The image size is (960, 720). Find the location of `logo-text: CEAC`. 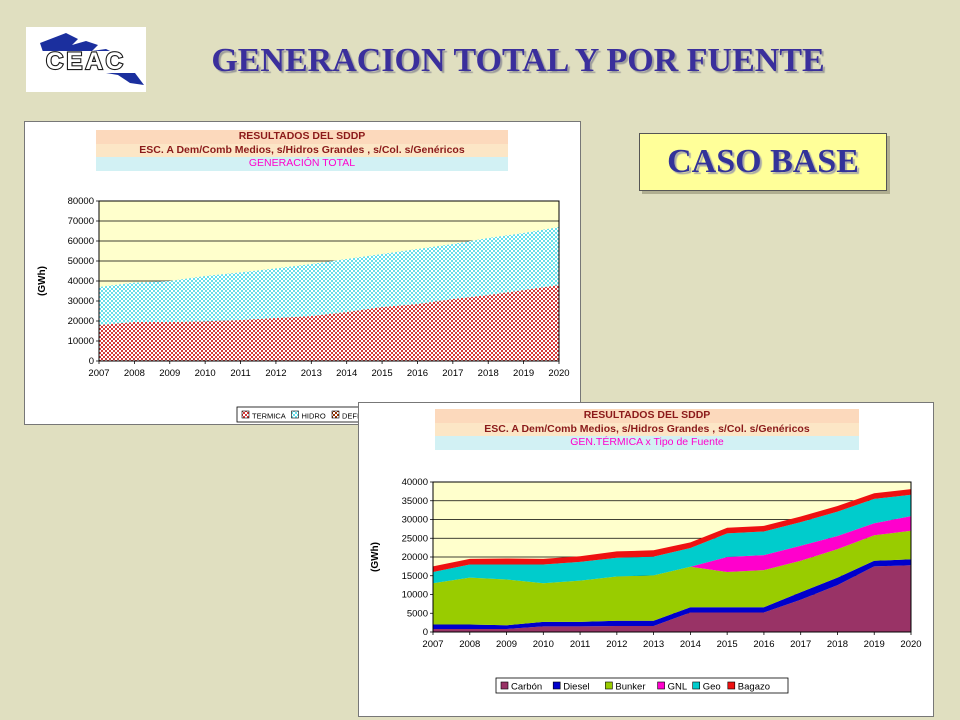

logo-text: CEAC is located at coordinates (86, 61).